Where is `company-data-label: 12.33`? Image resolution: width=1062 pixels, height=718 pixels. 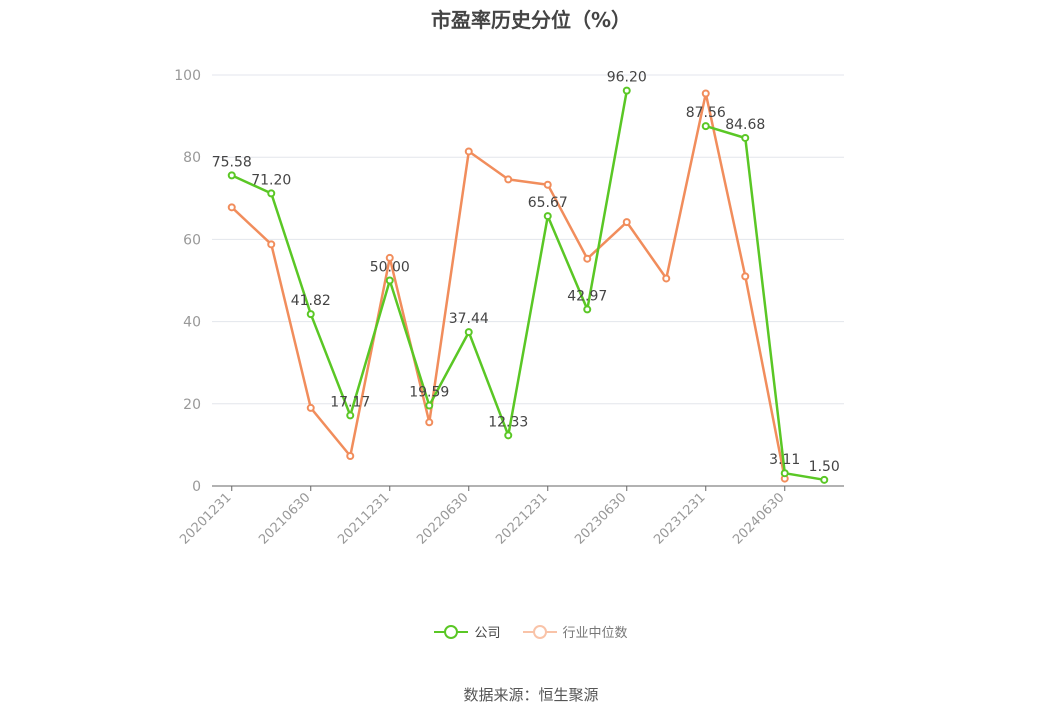 company-data-label: 12.33 is located at coordinates (508, 422).